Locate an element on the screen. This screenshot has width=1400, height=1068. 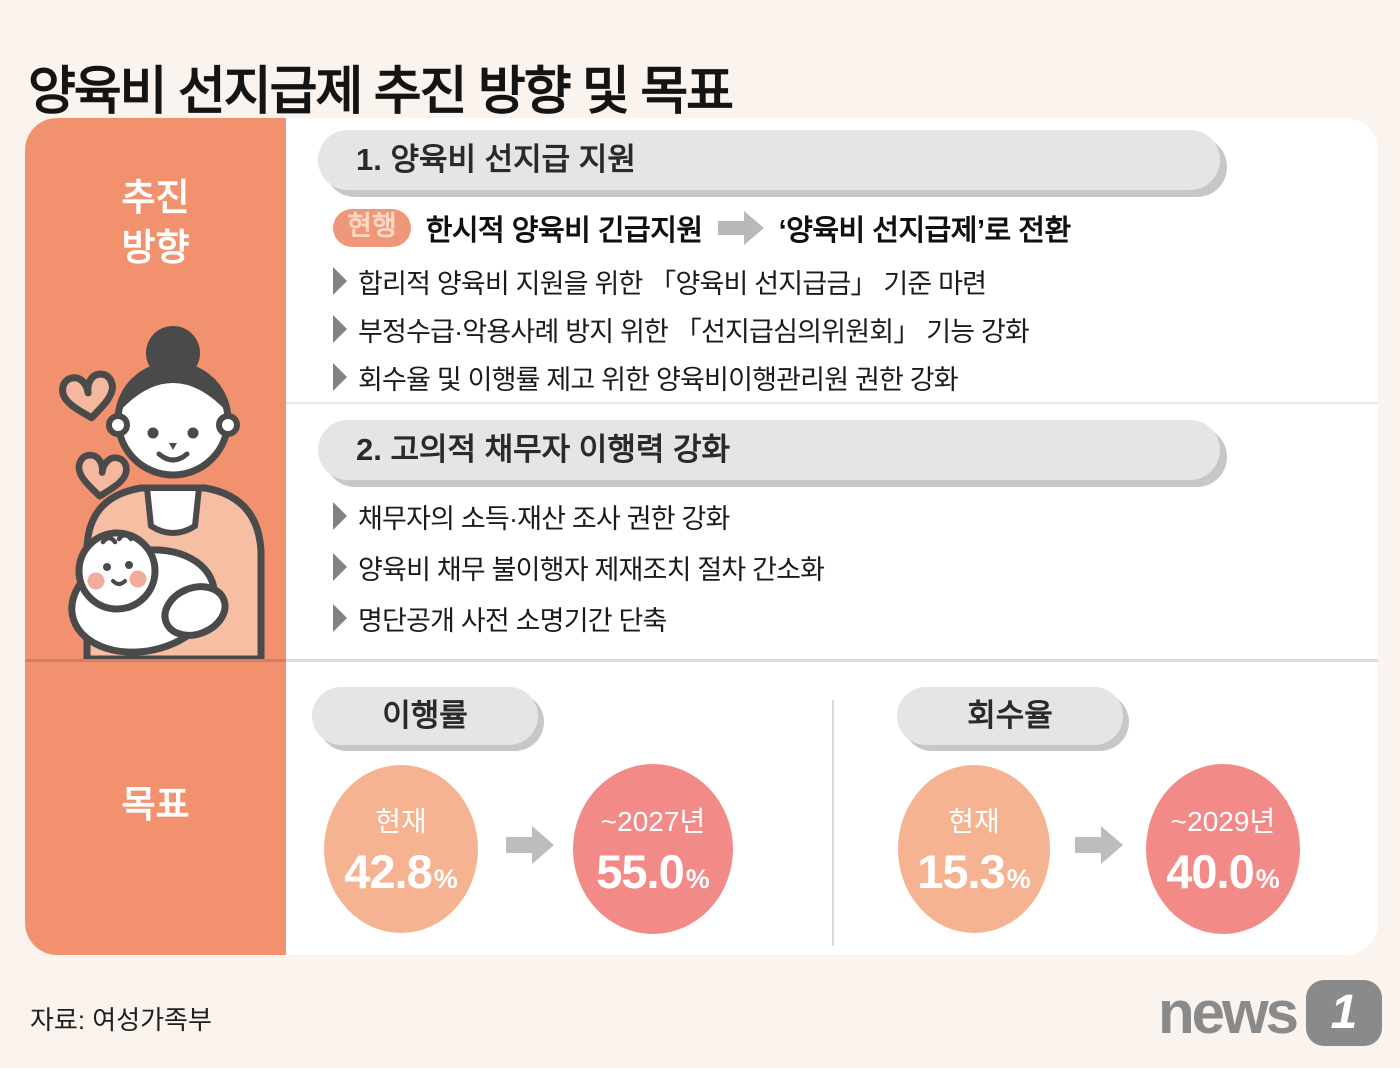
news1-logo-text: news is located at coordinates (1228, 1012).